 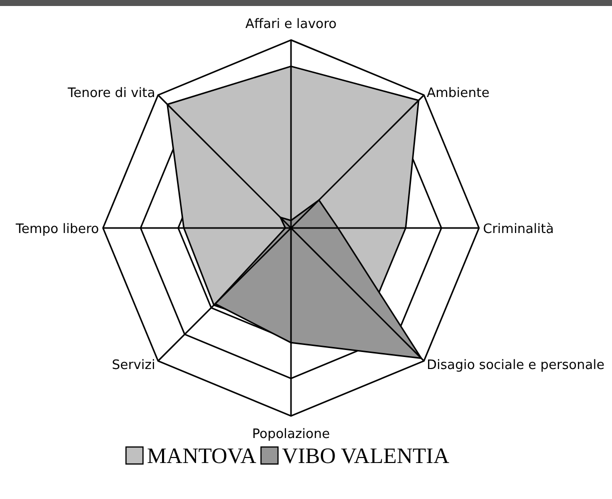 I want to click on spoke-label: Ambiente, so click(x=458, y=94).